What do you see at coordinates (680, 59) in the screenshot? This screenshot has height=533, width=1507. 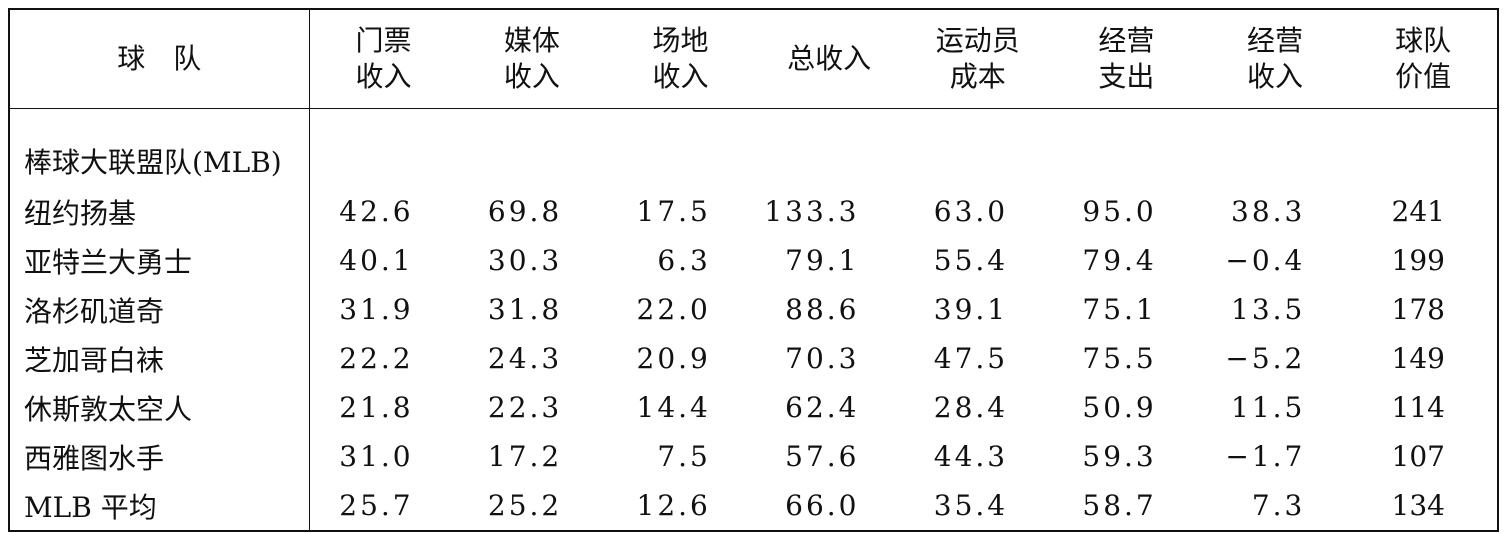 I see `header-cell: 场地 收入` at bounding box center [680, 59].